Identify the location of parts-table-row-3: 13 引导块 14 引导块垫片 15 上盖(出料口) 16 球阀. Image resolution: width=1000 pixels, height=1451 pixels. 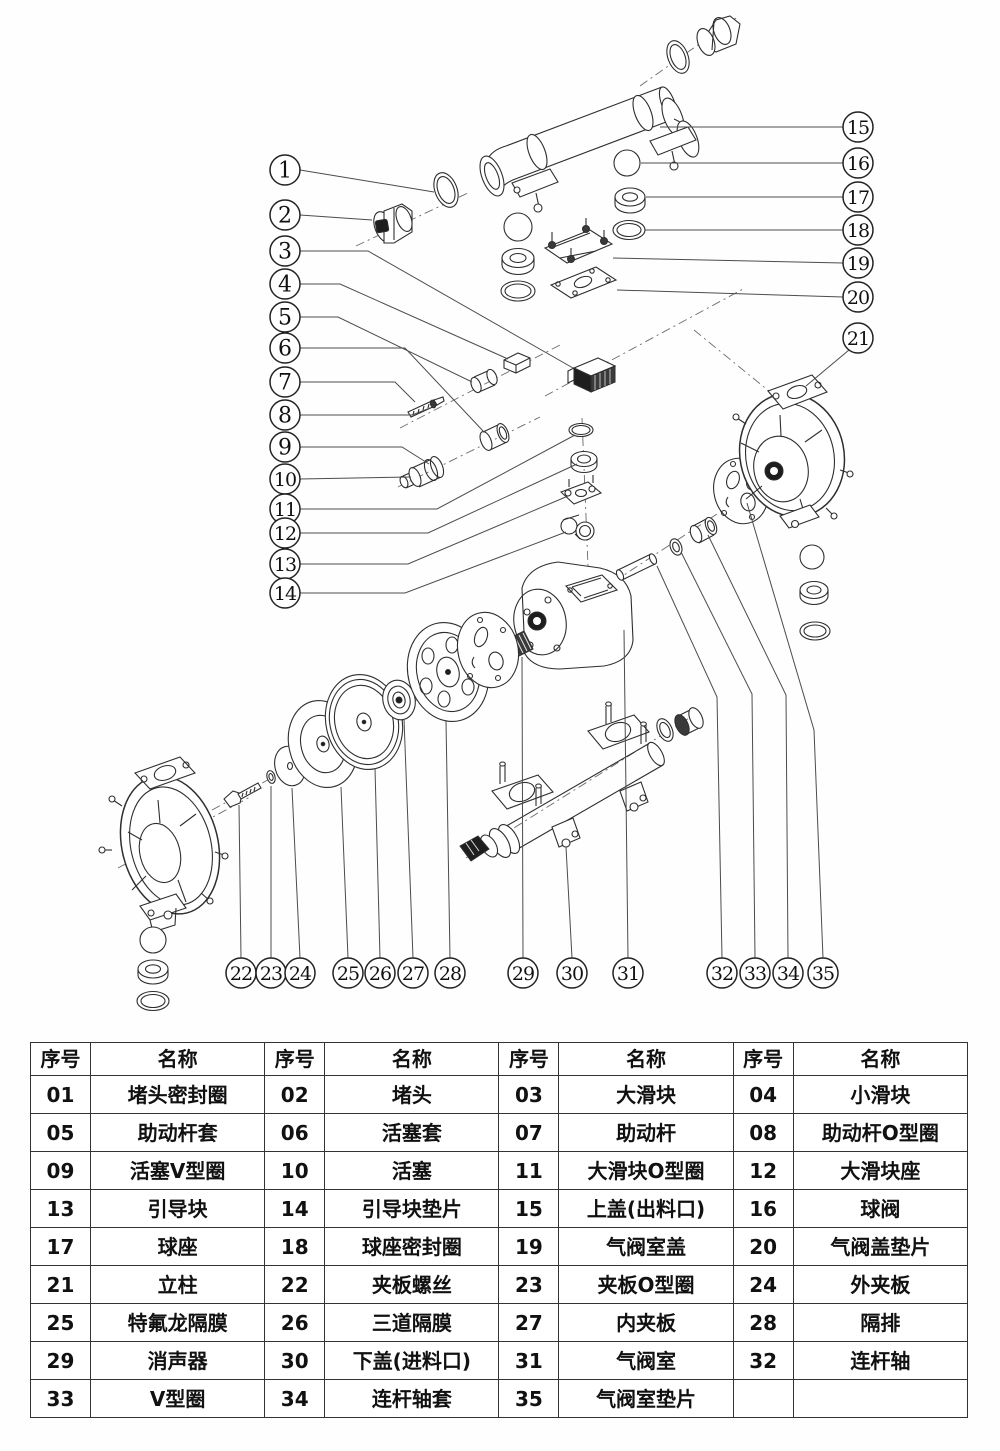
(499, 1208).